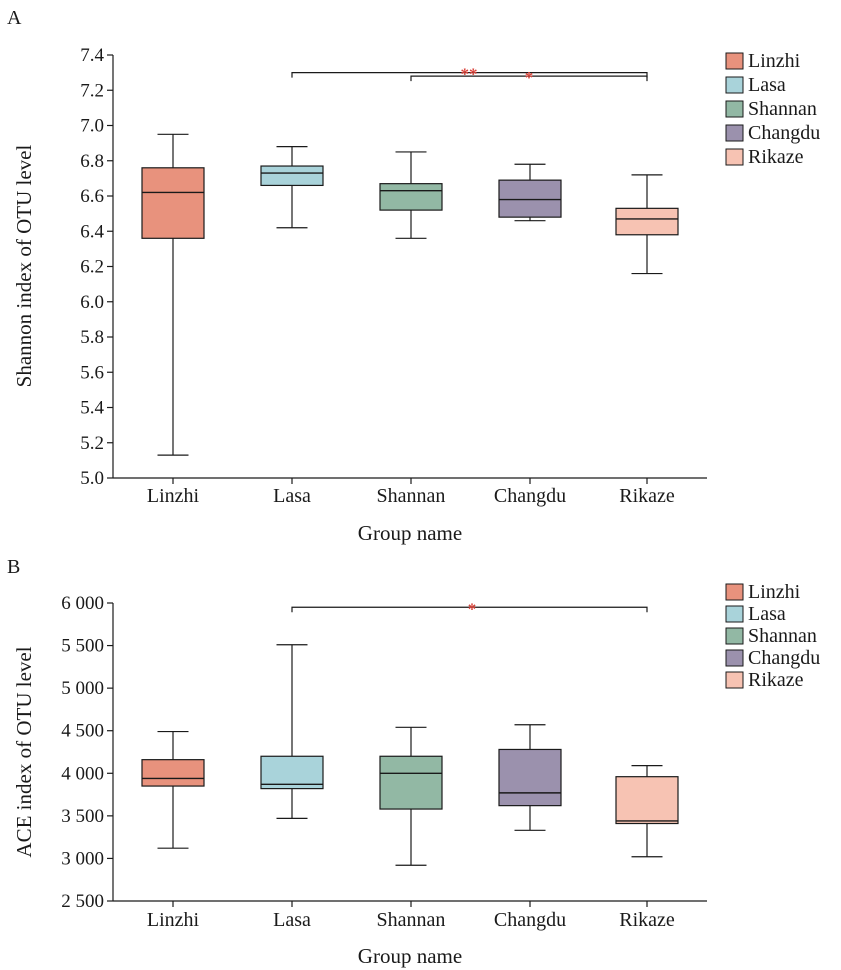  Describe the element at coordinates (24, 266) in the screenshot. I see `y-axis-title: Shannon index of OTU level` at that location.